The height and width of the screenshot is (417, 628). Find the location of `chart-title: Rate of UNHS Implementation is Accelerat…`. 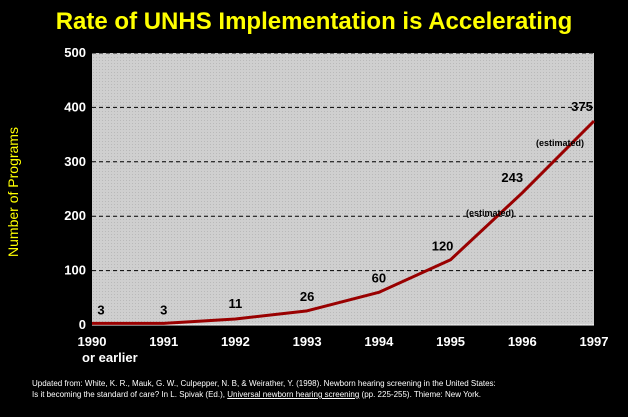

chart-title: Rate of UNHS Implementation is Accelerat… is located at coordinates (314, 21).